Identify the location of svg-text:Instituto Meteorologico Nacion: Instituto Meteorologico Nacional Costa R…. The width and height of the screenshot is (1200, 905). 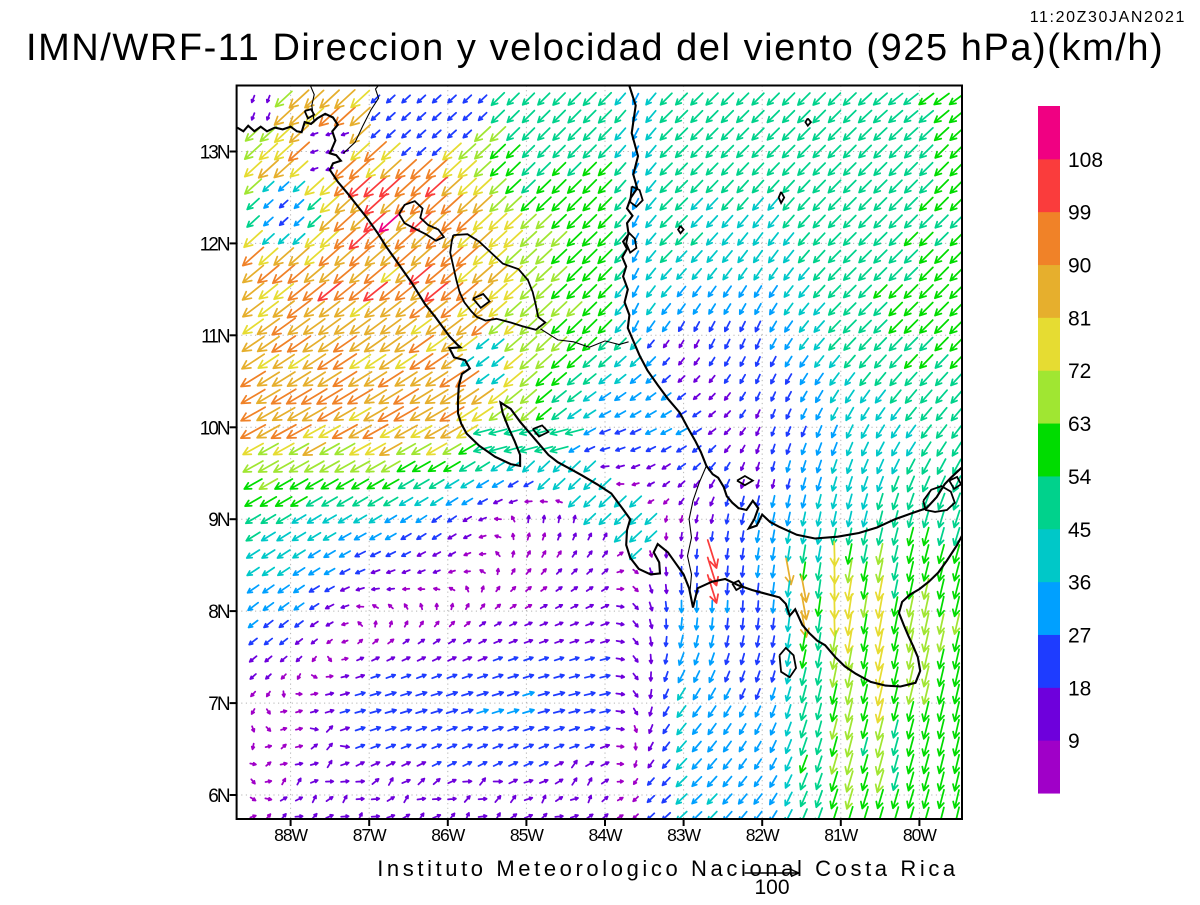
(668, 868).